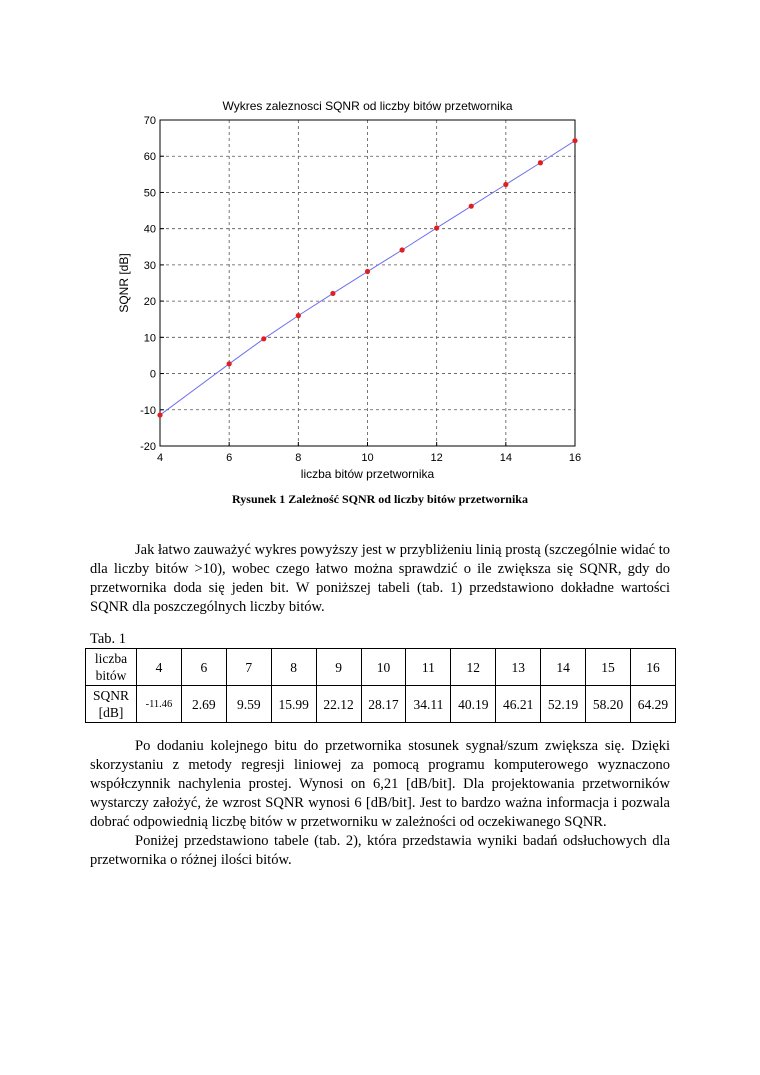 The image size is (760, 1075). What do you see at coordinates (383, 704) in the screenshot?
I see `sqnr-cell: 28.17` at bounding box center [383, 704].